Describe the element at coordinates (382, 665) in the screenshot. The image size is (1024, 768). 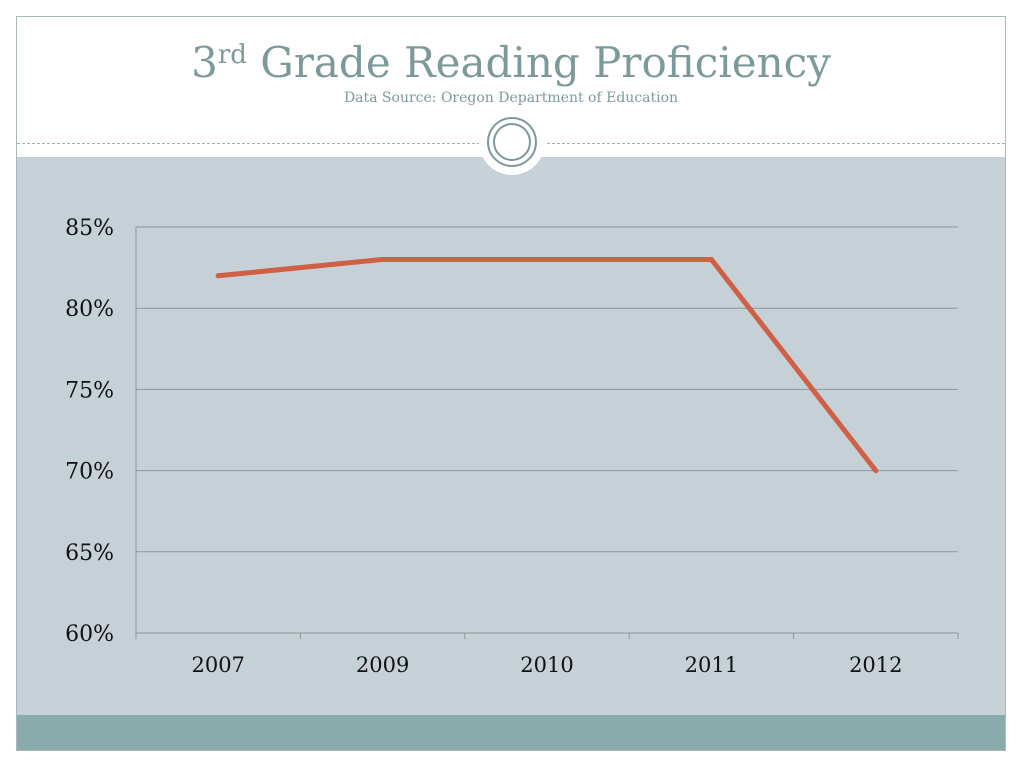
I see `x-tick-label: 2009` at that location.